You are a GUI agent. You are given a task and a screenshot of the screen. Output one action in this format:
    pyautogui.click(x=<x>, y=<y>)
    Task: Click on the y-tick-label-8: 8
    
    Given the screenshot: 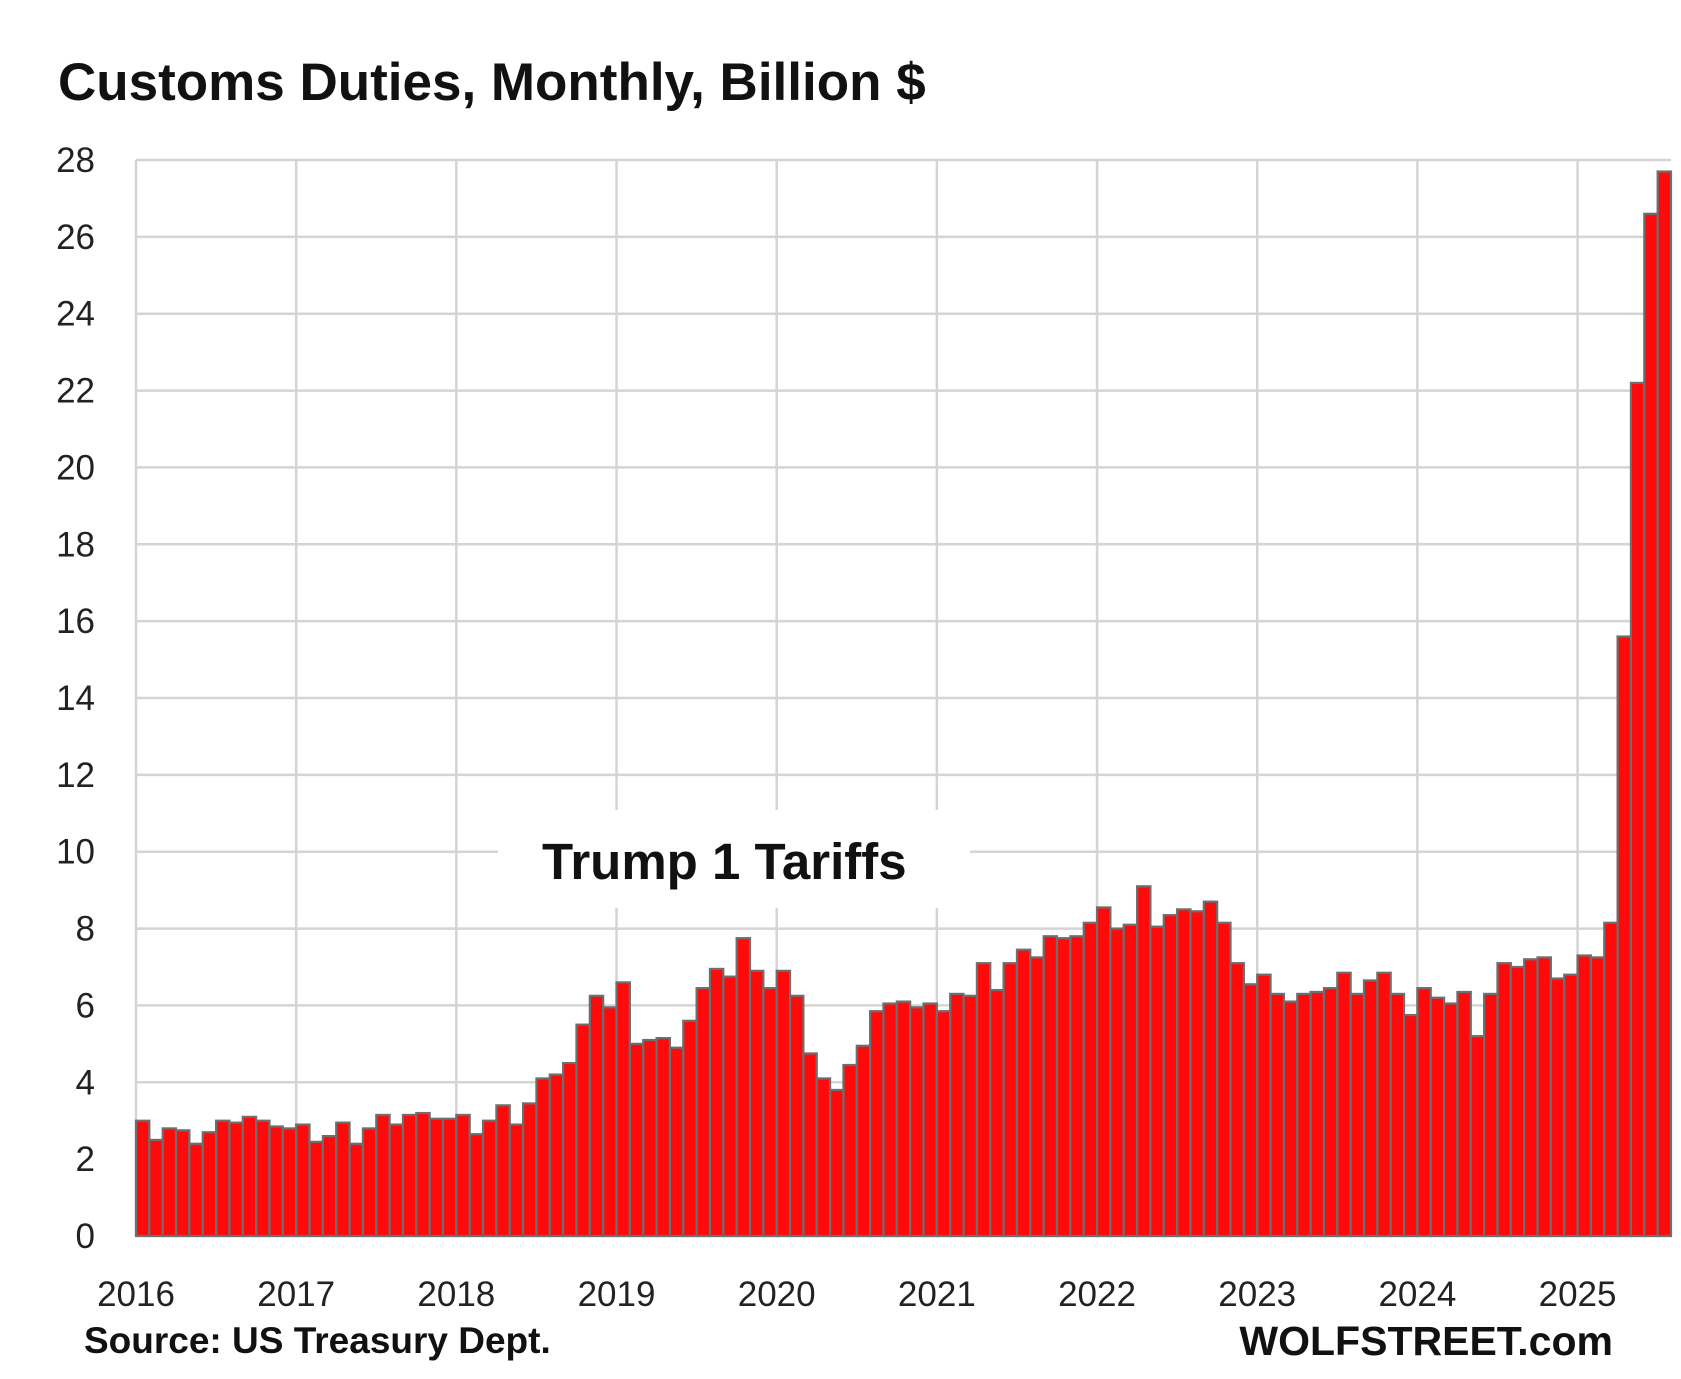 What is the action you would take?
    pyautogui.click(x=85, y=929)
    